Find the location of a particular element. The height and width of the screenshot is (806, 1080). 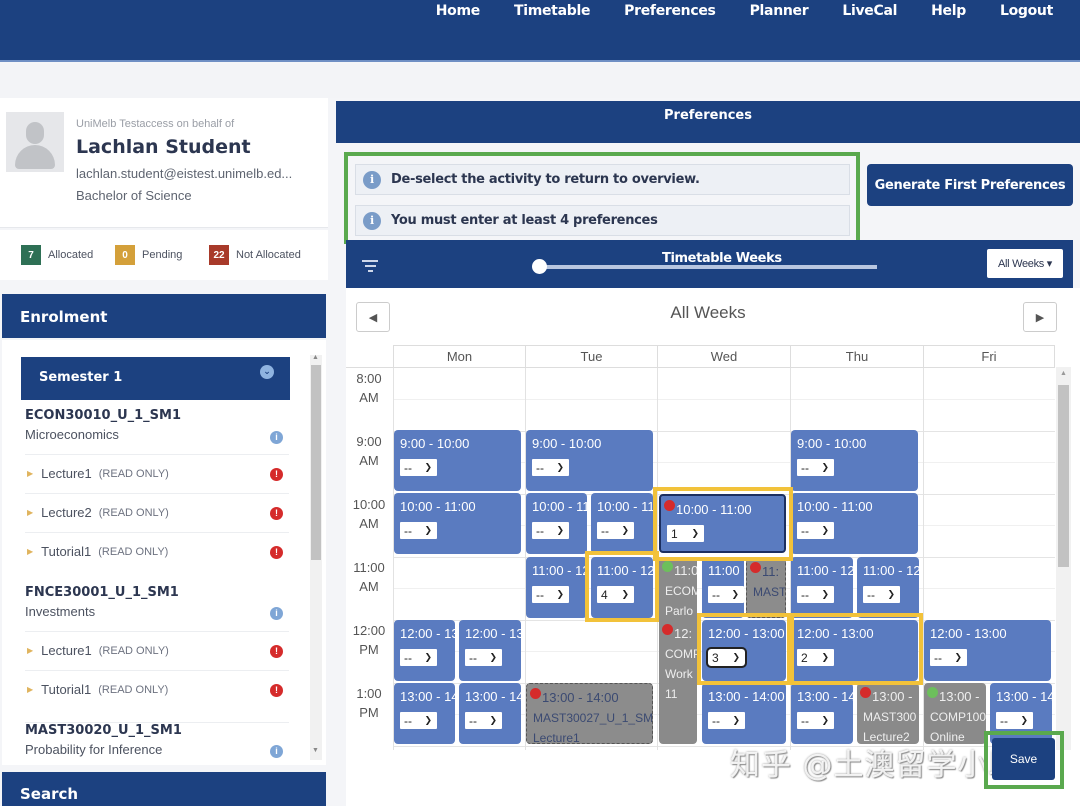

week-slider-handle is located at coordinates (539, 266).